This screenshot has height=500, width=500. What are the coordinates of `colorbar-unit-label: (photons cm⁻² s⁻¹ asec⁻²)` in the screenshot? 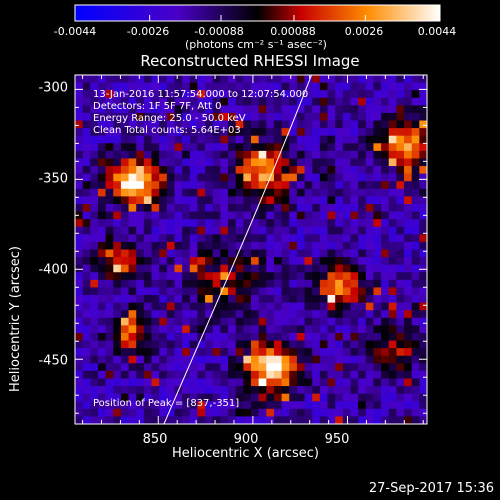 It's located at (256, 44).